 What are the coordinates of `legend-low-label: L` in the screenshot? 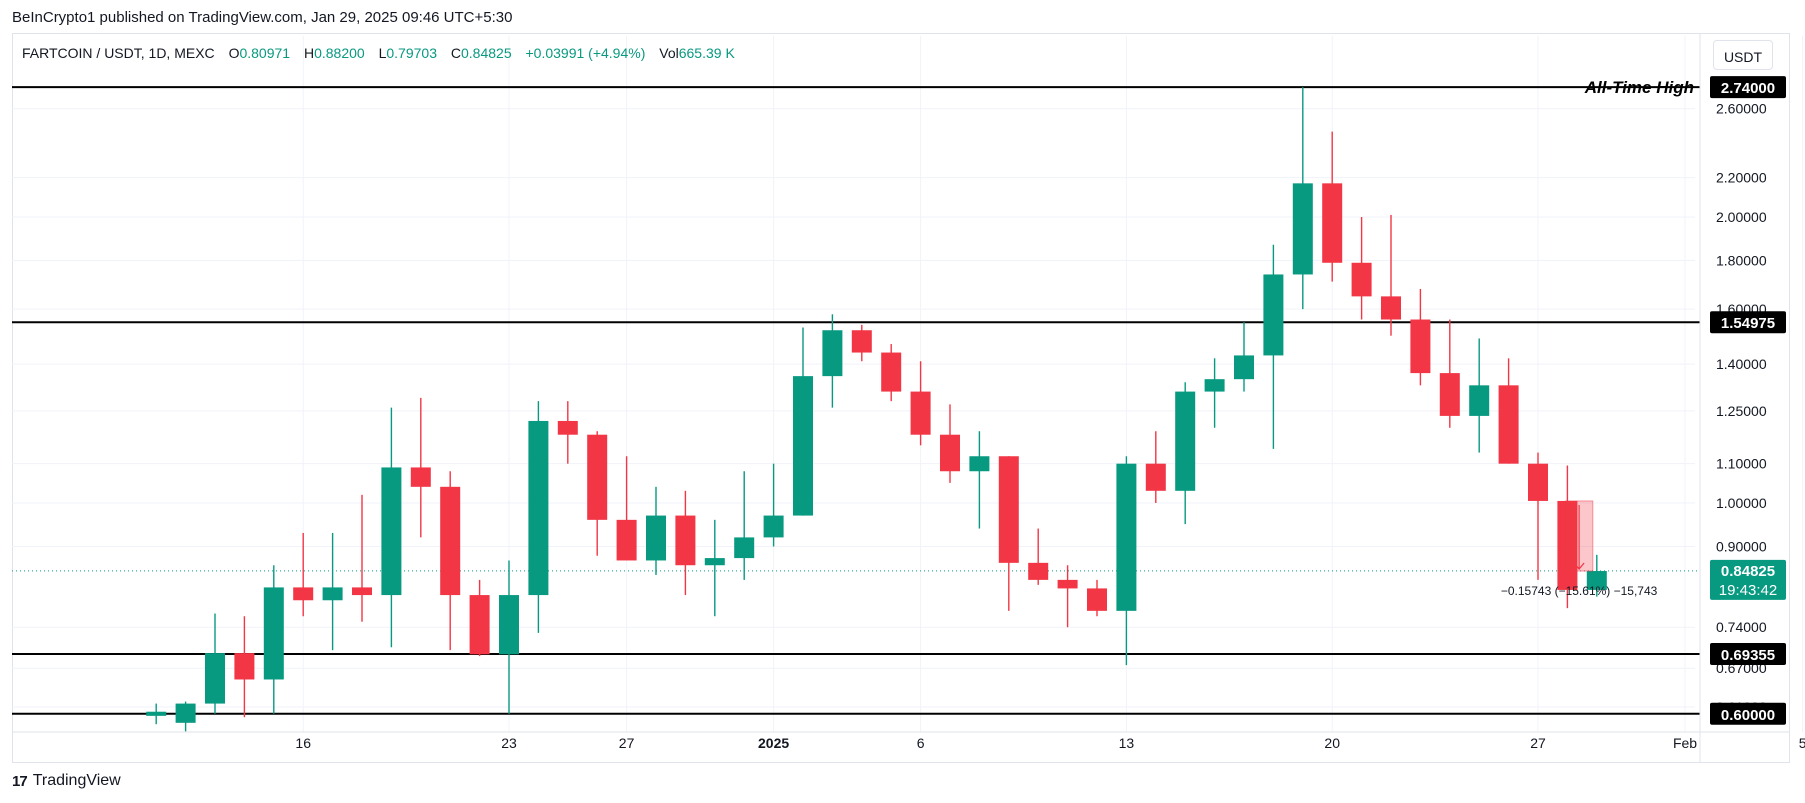 It's located at (382, 53).